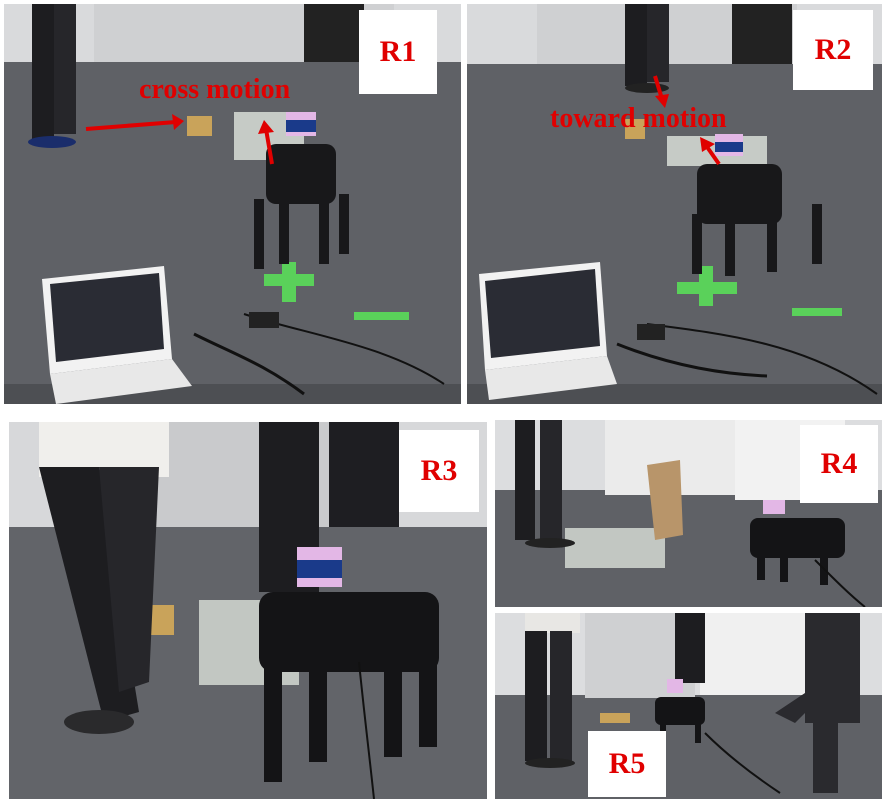 This screenshot has width=886, height=805. What do you see at coordinates (839, 464) in the screenshot?
I see `panel-label-r4: R4` at bounding box center [839, 464].